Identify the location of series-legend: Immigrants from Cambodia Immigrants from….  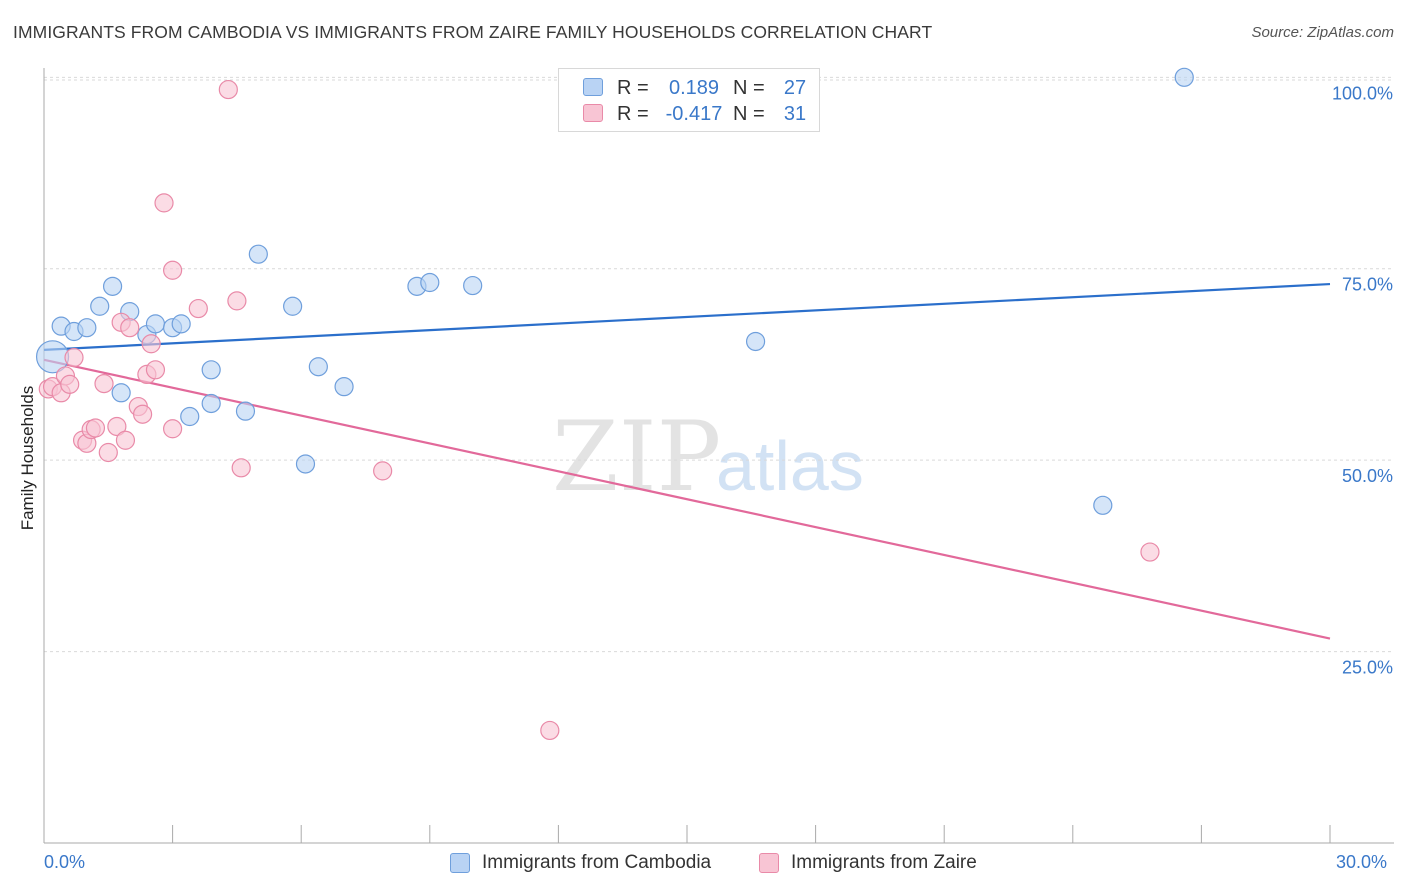
(703, 864).